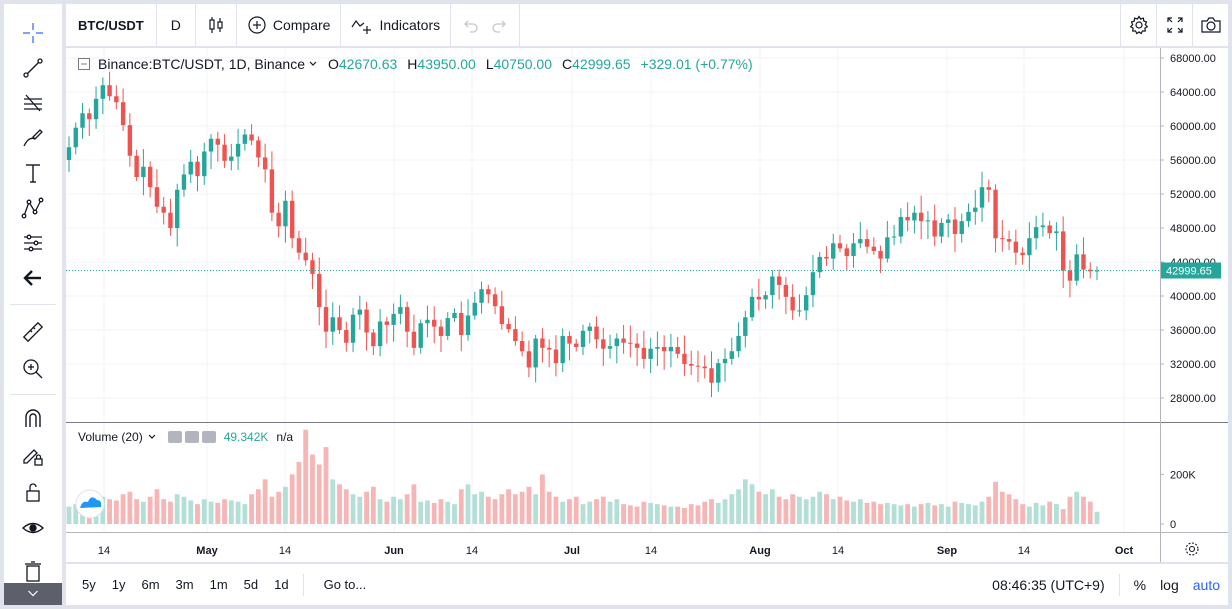  Describe the element at coordinates (33, 369) in the screenshot. I see `zoom-in-icon` at that location.